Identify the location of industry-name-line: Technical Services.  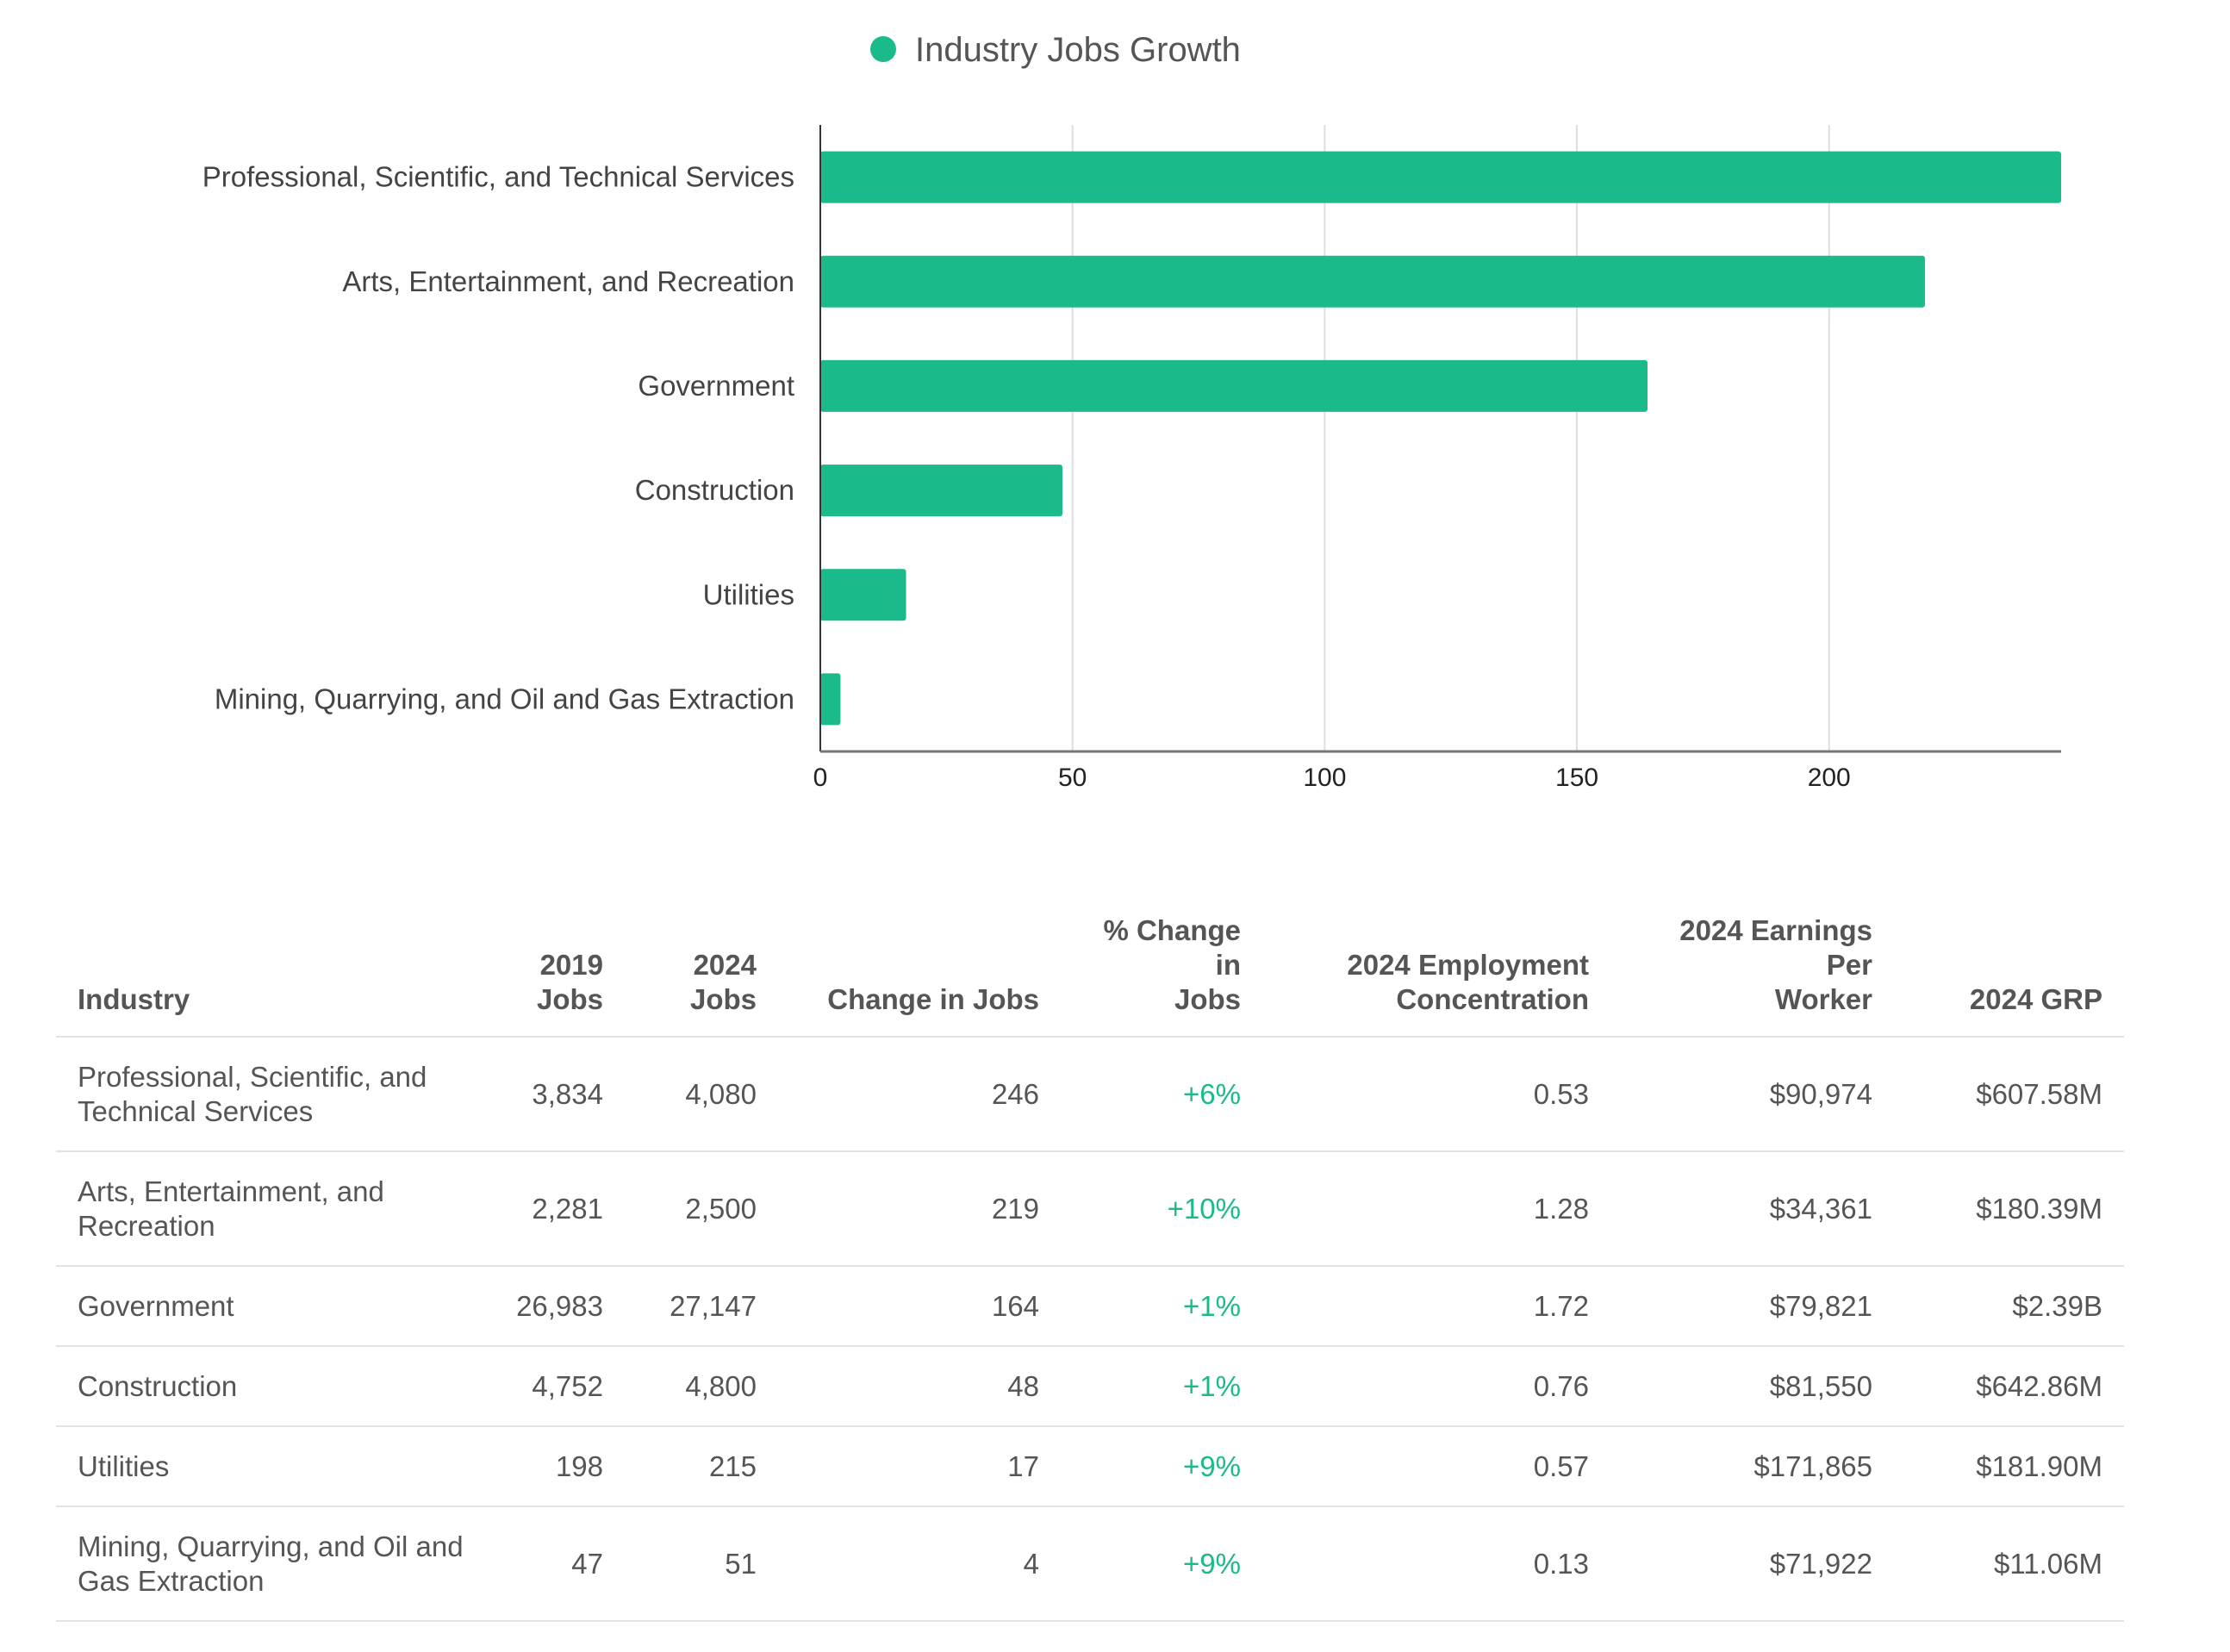
(196, 1110).